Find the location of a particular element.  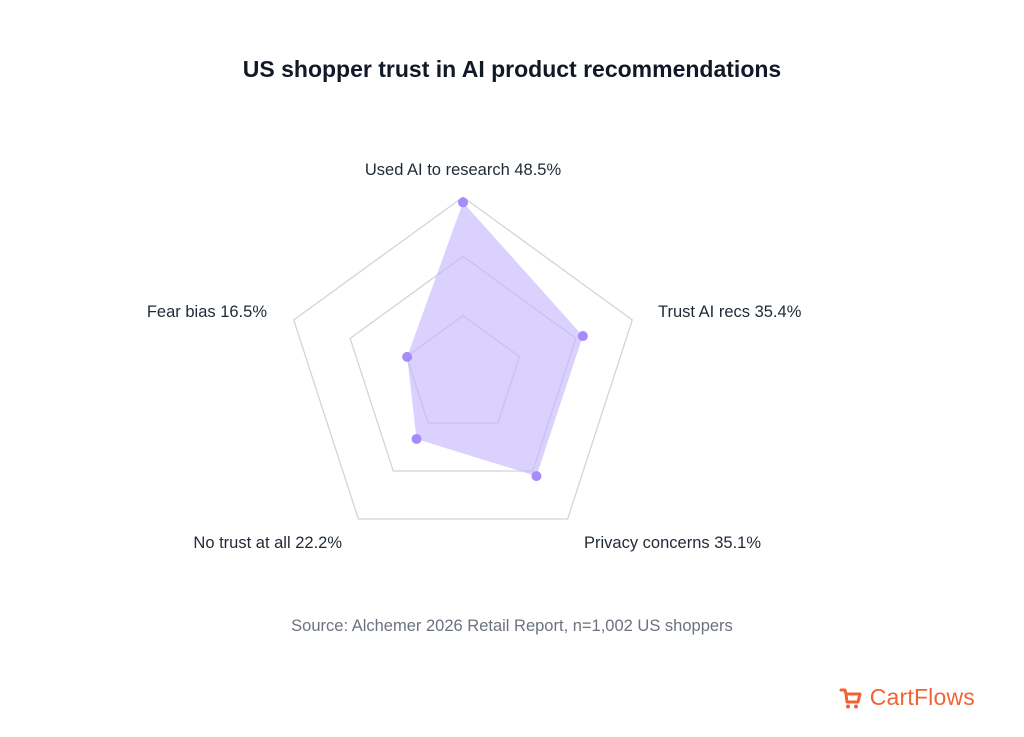

axis-label-3: Privacy concerns 35.1% is located at coordinates (672, 543).